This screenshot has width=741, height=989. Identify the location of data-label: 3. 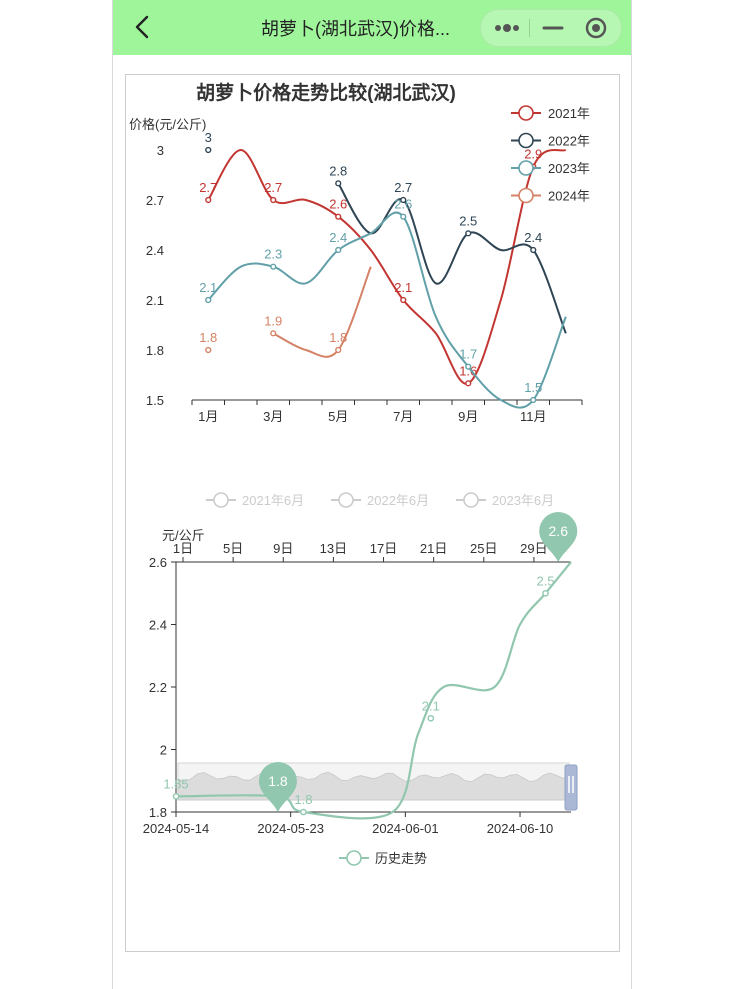
(208, 137).